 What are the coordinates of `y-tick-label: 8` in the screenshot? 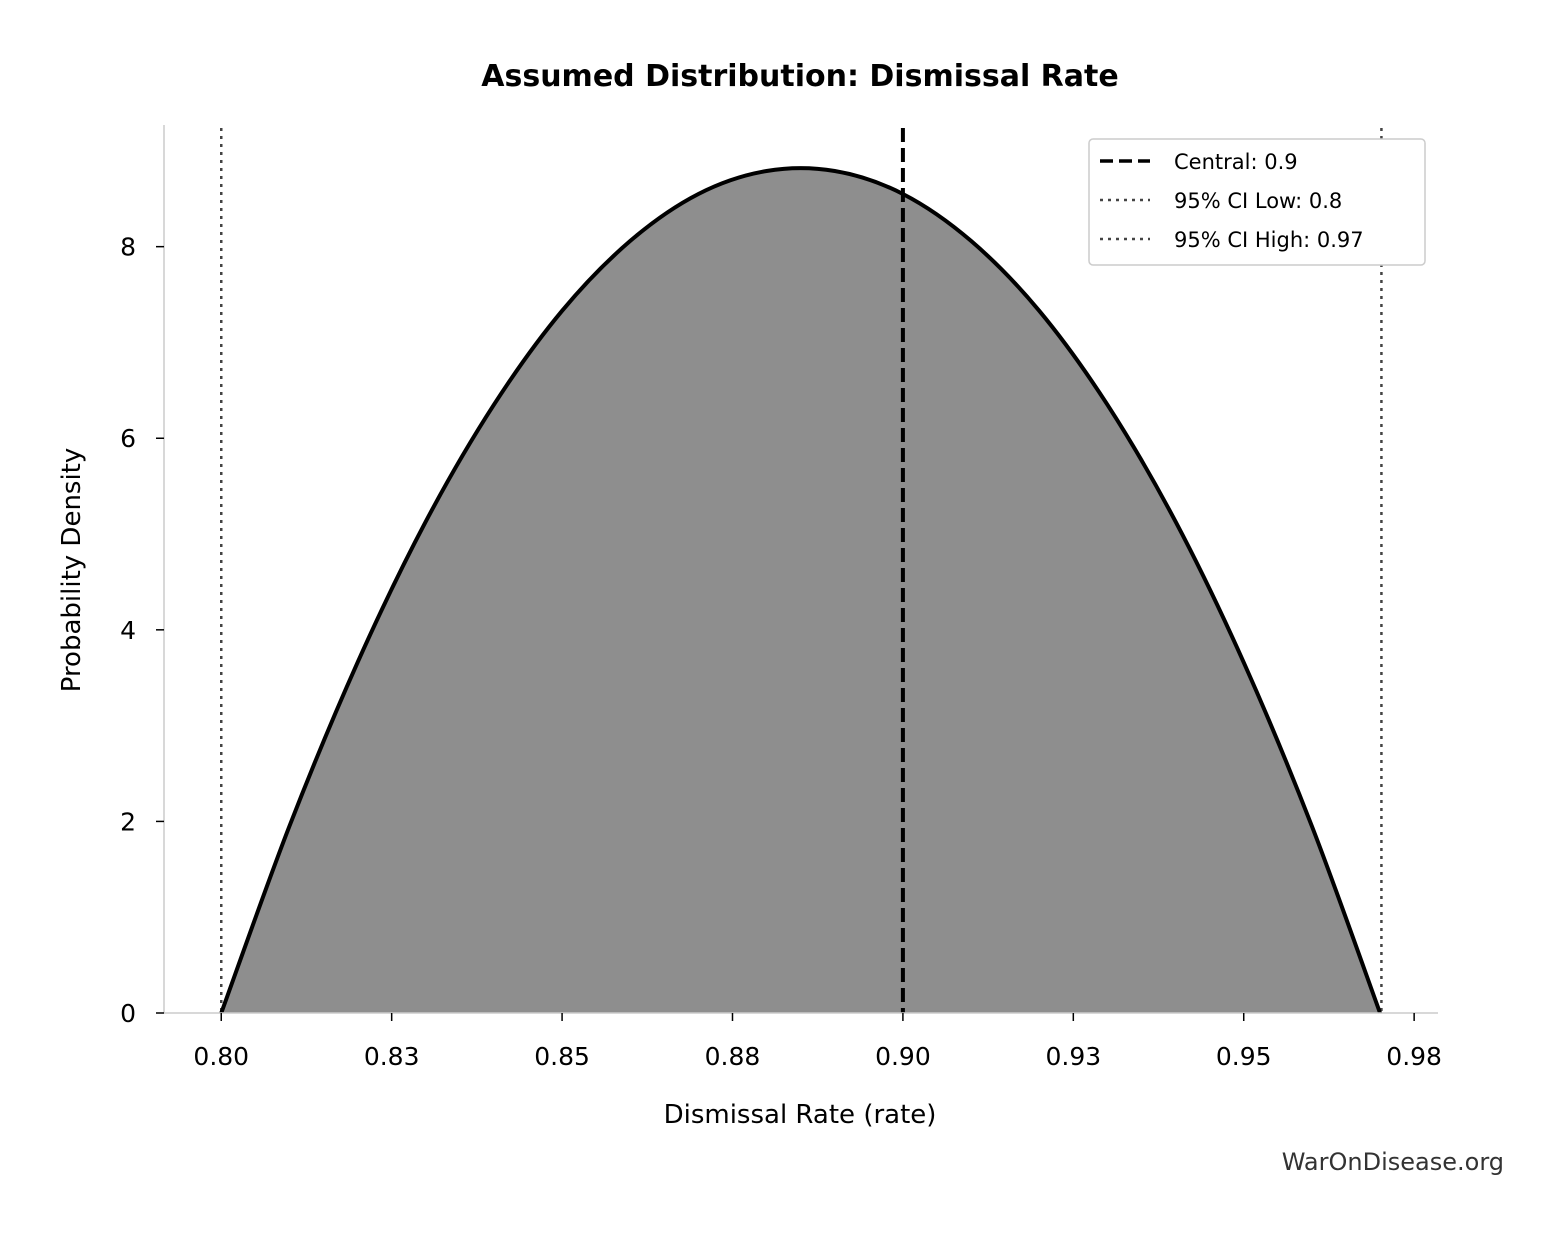 It's located at (128, 247).